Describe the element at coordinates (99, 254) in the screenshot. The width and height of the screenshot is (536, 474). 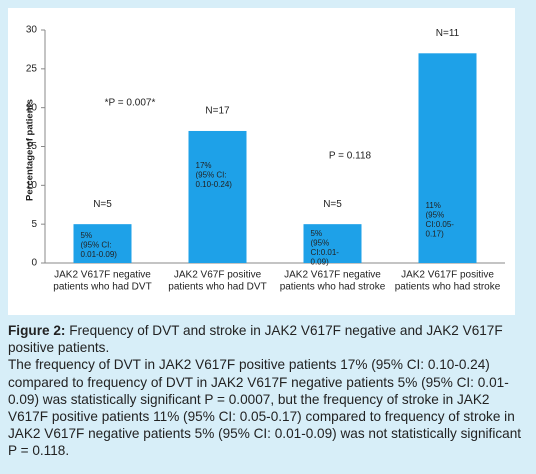
I see `bar-annotation: 0.01-0.09)` at that location.